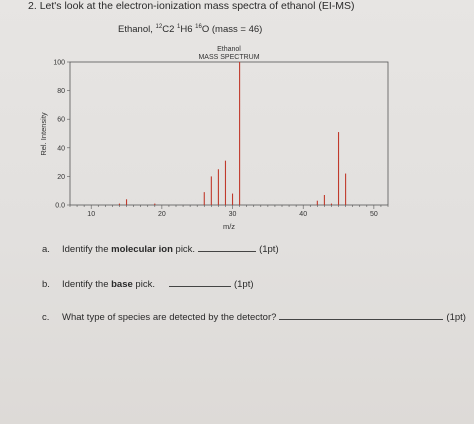  What do you see at coordinates (87, 249) in the screenshot?
I see `question-a-pre: Identify the` at bounding box center [87, 249].